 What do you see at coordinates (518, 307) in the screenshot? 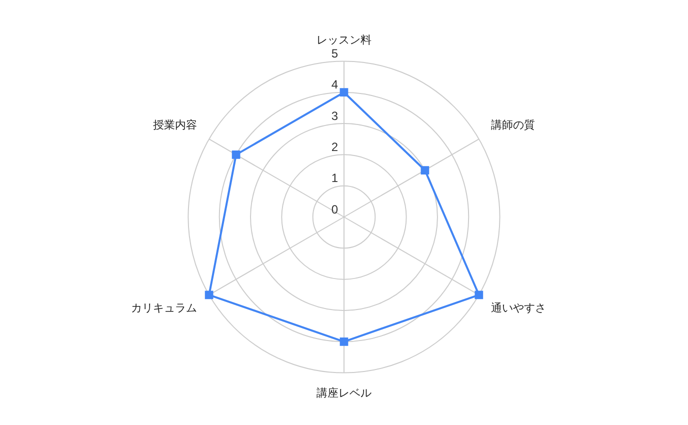
I see `spoke-label: 通いやすさ` at bounding box center [518, 307].